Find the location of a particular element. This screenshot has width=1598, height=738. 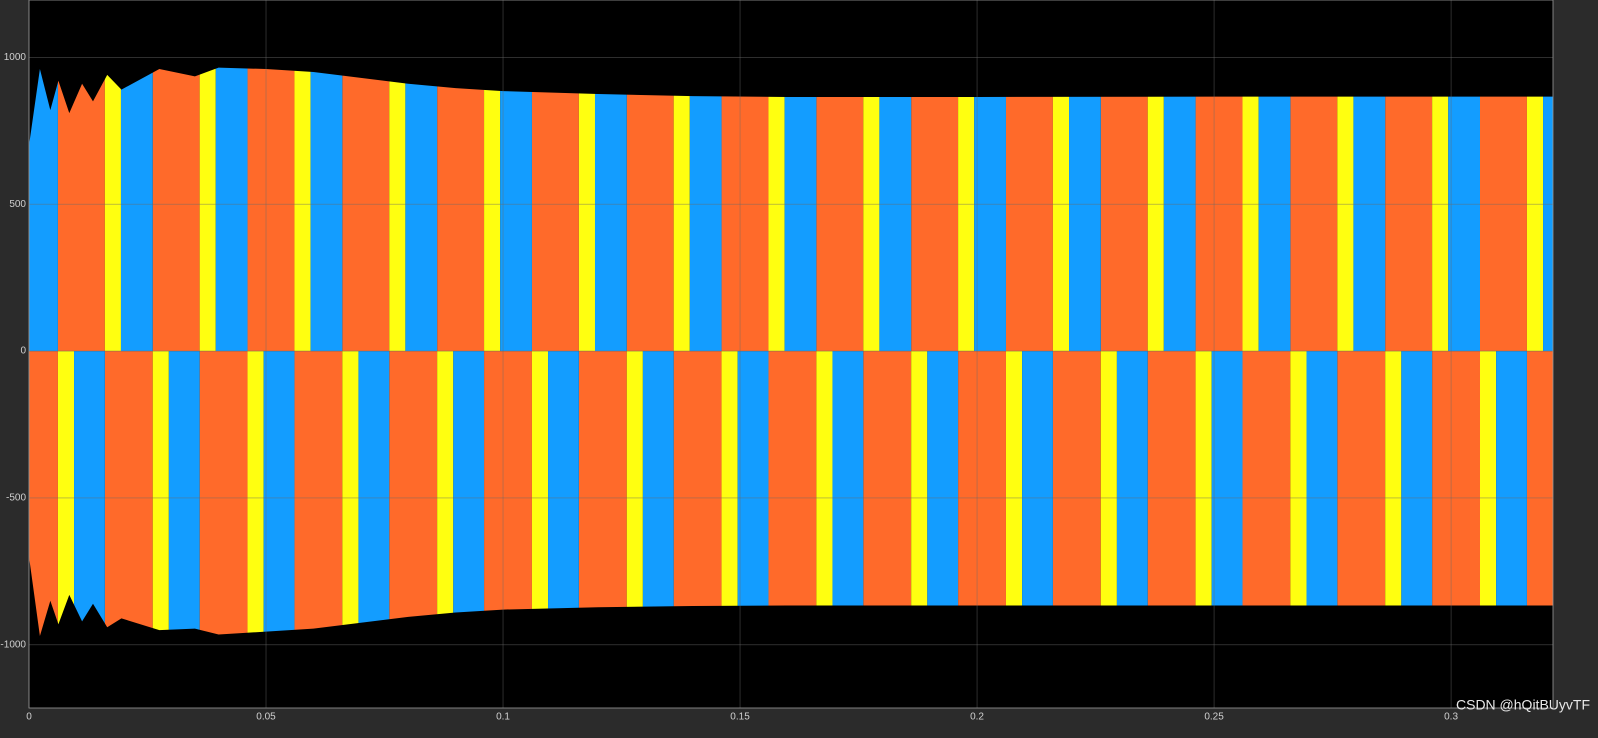

y-tick-label: 500 is located at coordinates (17, 204).